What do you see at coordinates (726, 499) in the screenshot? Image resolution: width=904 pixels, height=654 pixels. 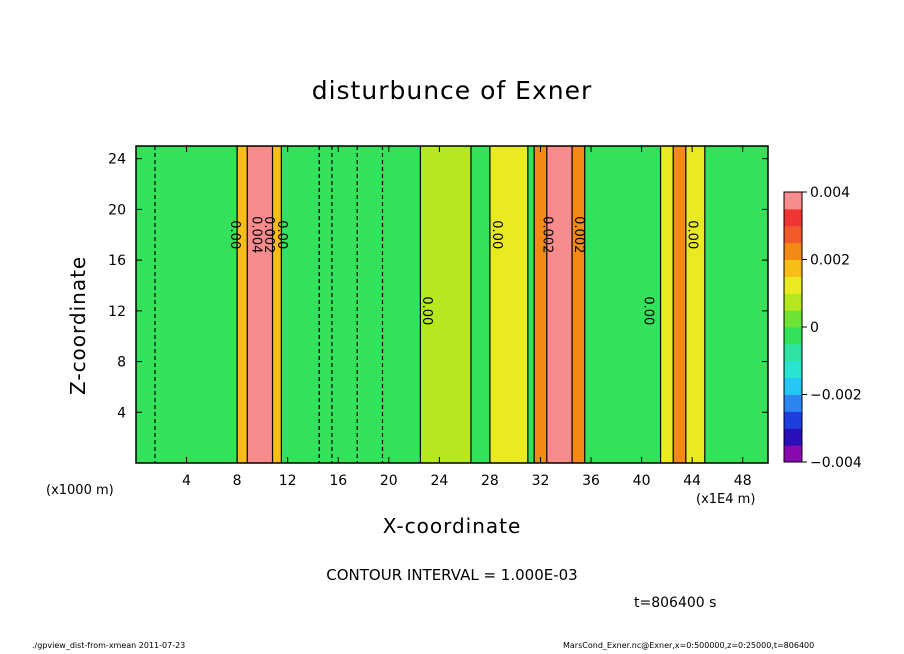 I see `x-unit-right: (x1E4 m)` at bounding box center [726, 499].